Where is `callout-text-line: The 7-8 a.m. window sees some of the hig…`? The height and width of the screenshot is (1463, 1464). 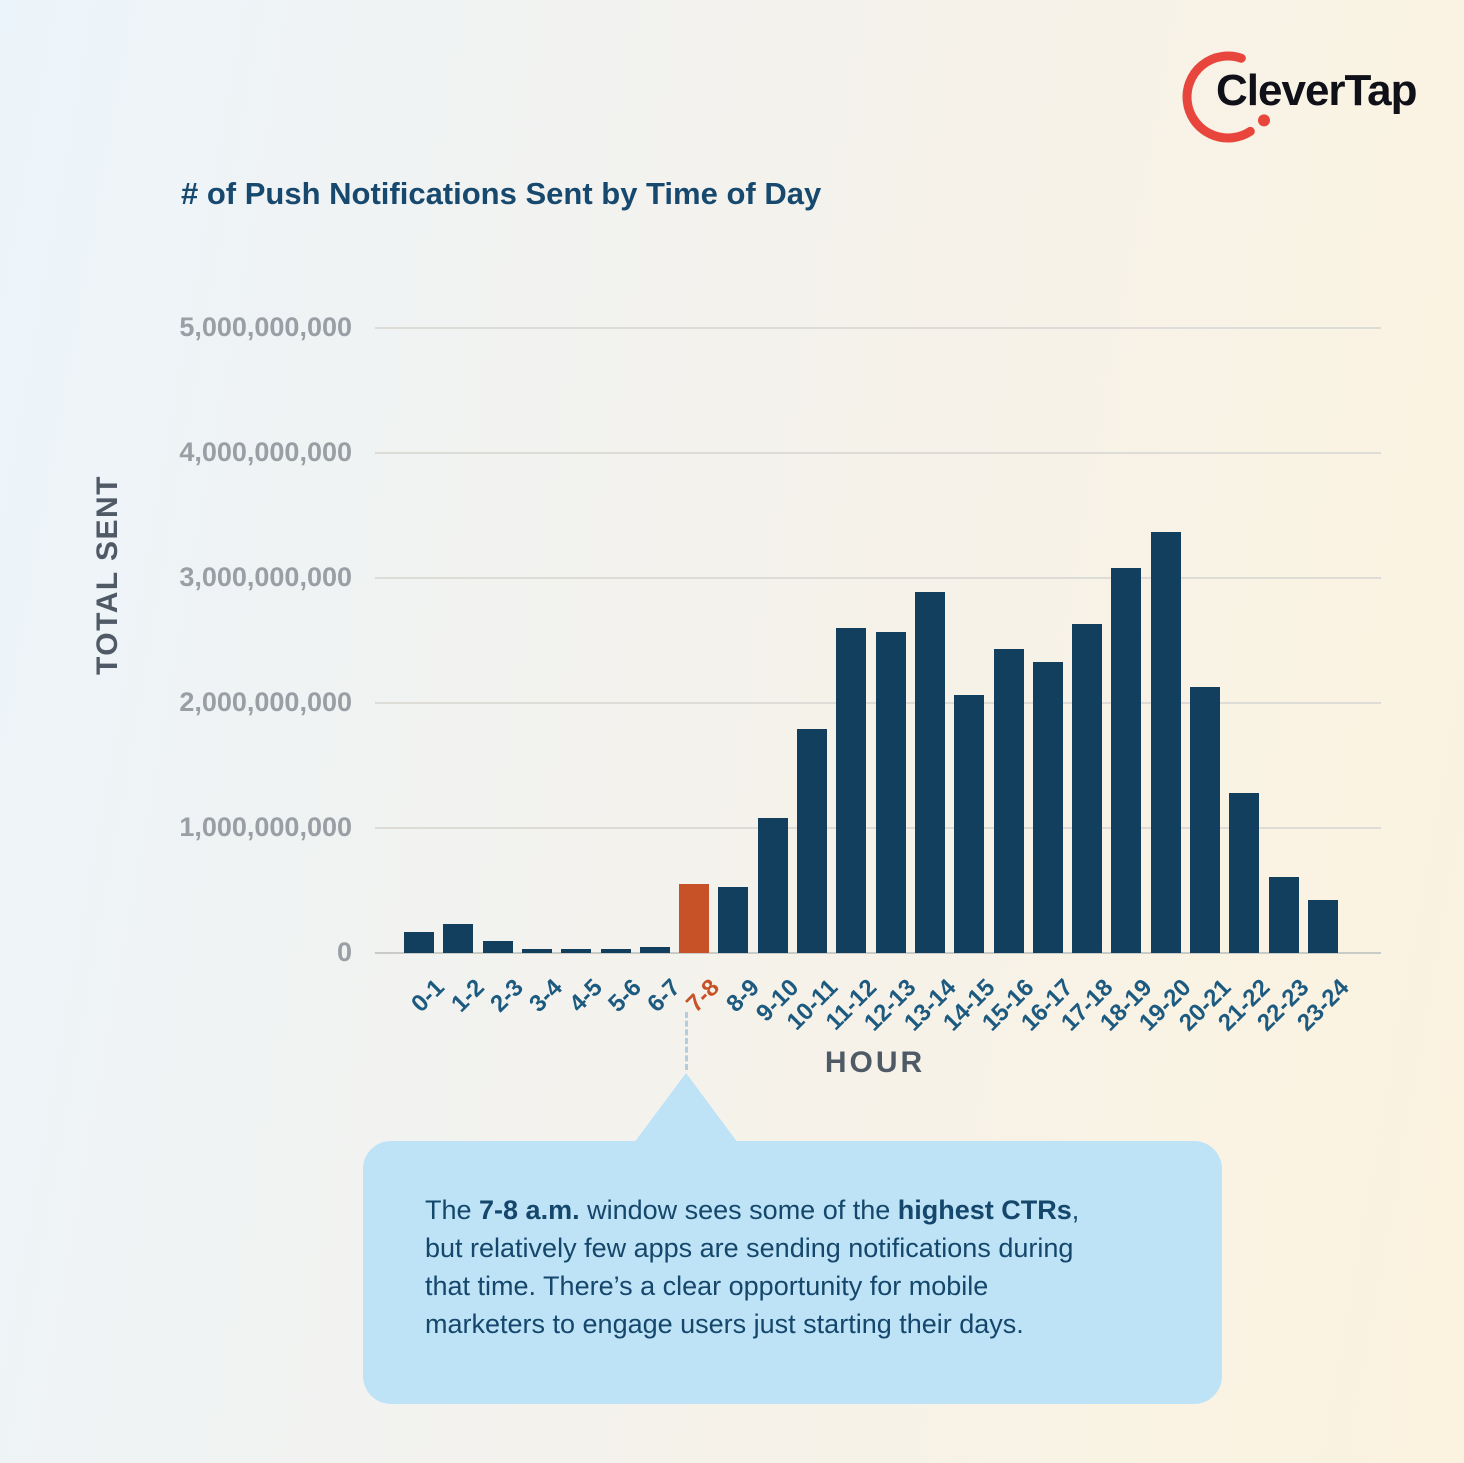
callout-text-line: The 7-8 a.m. window sees some of the hig… is located at coordinates (808, 1210).